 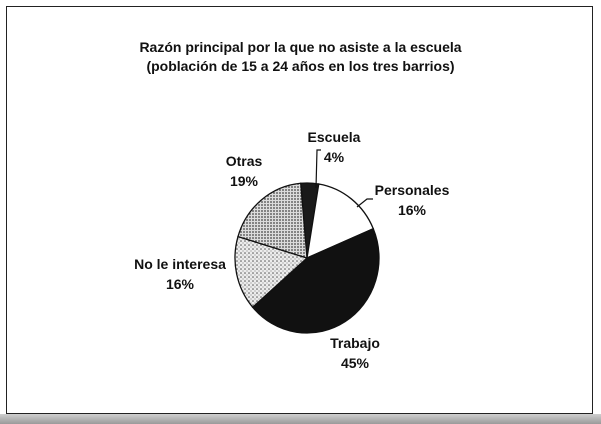 I want to click on pie-slice-no-le-interesa, so click(x=271, y=272).